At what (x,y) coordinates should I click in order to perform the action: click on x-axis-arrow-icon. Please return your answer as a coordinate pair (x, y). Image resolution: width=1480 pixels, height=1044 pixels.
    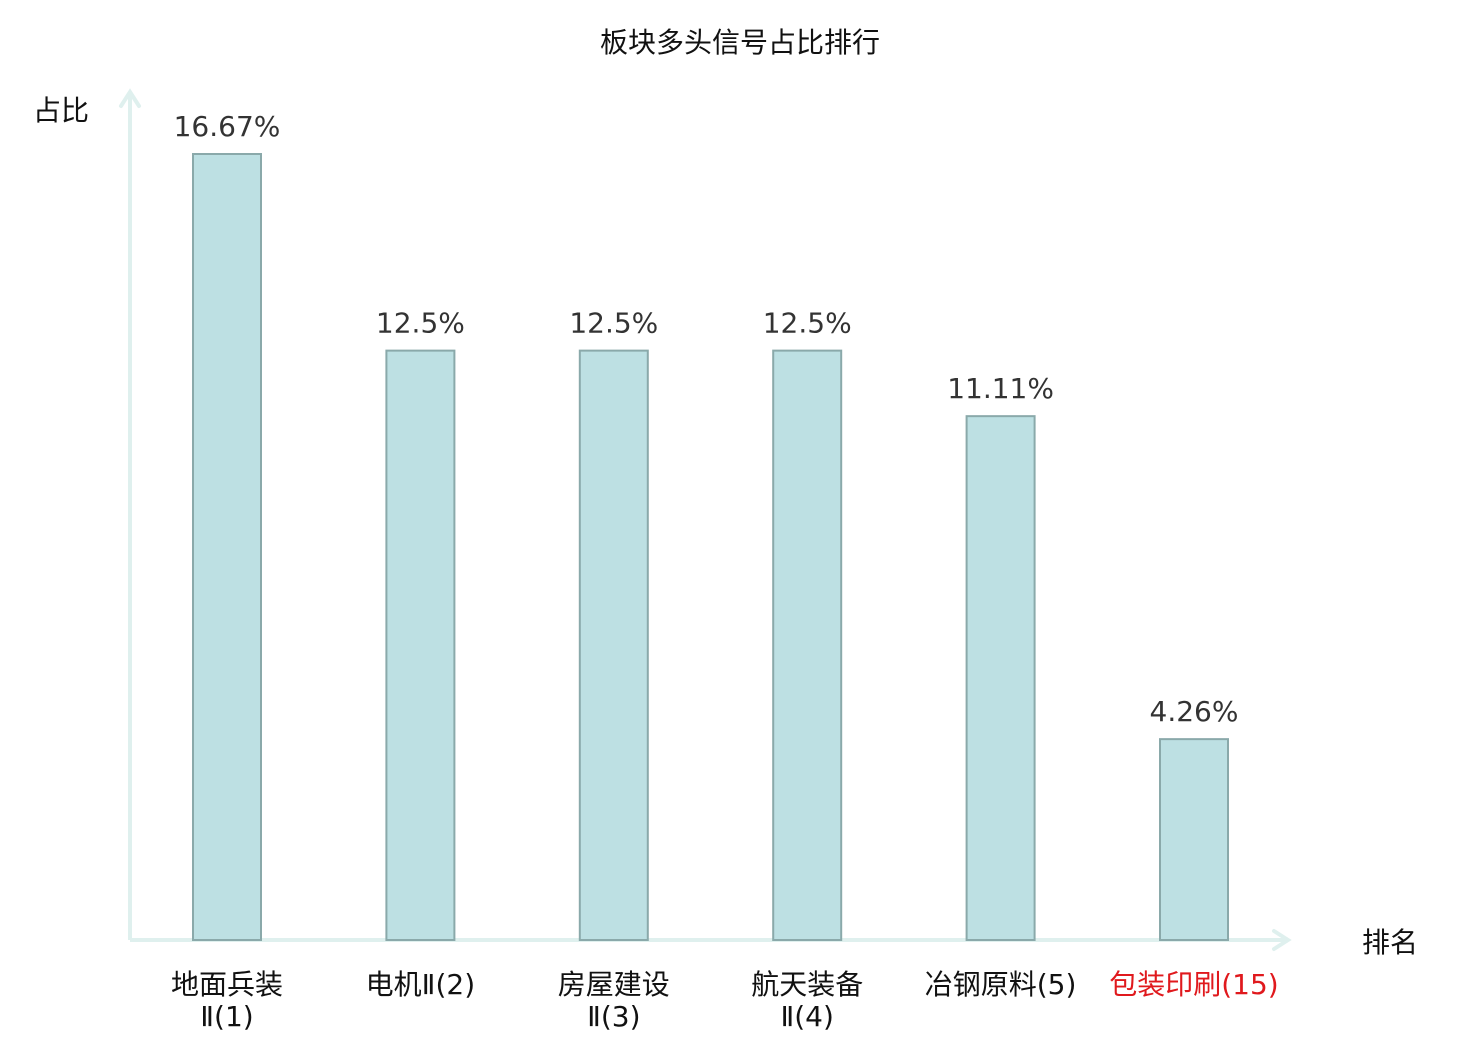
    Looking at the image, I should click on (1282, 940).